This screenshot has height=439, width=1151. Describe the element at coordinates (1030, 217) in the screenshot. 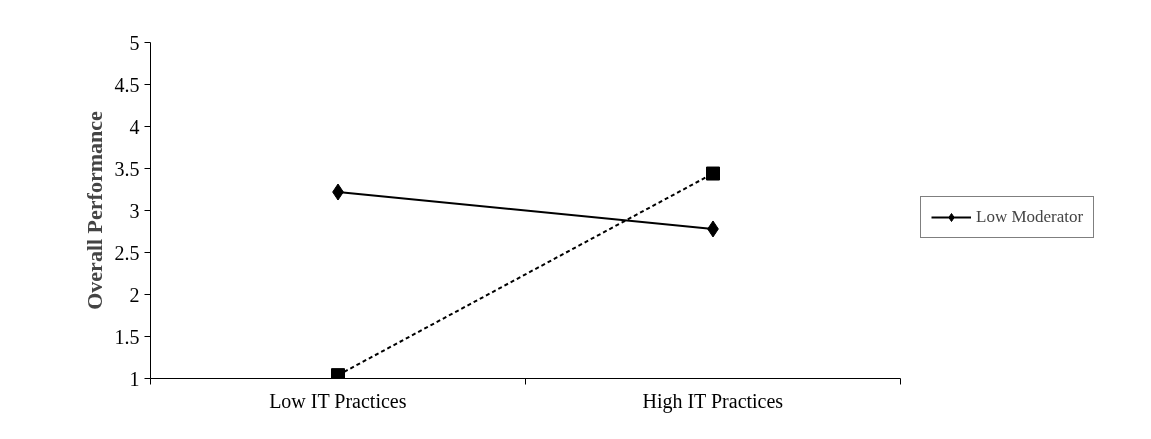

I see `legend-label: Low Moderator` at that location.